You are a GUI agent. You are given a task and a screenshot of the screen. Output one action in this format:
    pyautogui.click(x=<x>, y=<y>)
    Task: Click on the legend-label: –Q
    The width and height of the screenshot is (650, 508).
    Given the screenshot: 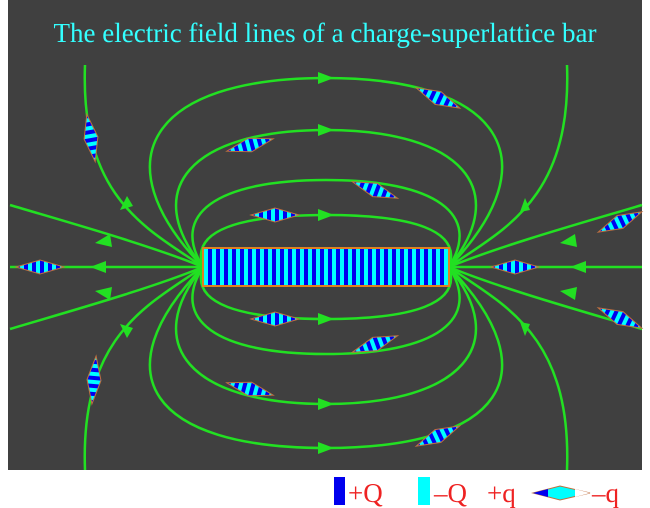 What is the action you would take?
    pyautogui.click(x=450, y=493)
    